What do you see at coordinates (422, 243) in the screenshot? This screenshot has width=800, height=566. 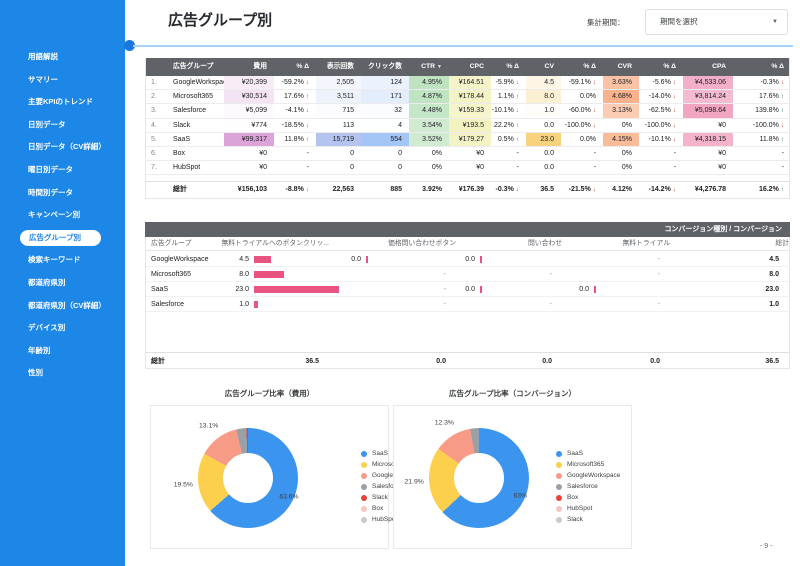 I see `crosstab-column-header: 価格問い合わせボタン` at bounding box center [422, 243].